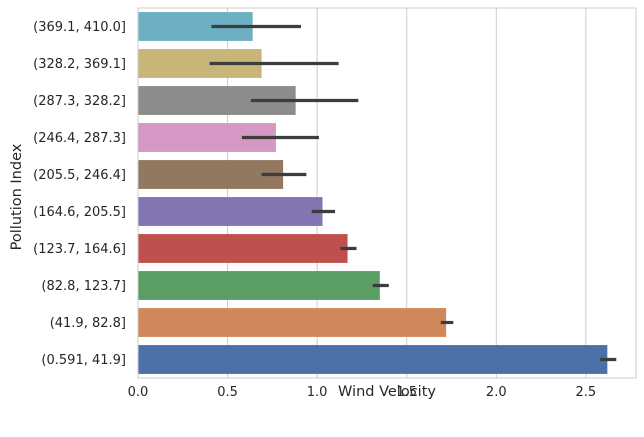 Image resolution: width=644 pixels, height=437 pixels. I want to click on x-tick-label: 1.0, so click(317, 392).